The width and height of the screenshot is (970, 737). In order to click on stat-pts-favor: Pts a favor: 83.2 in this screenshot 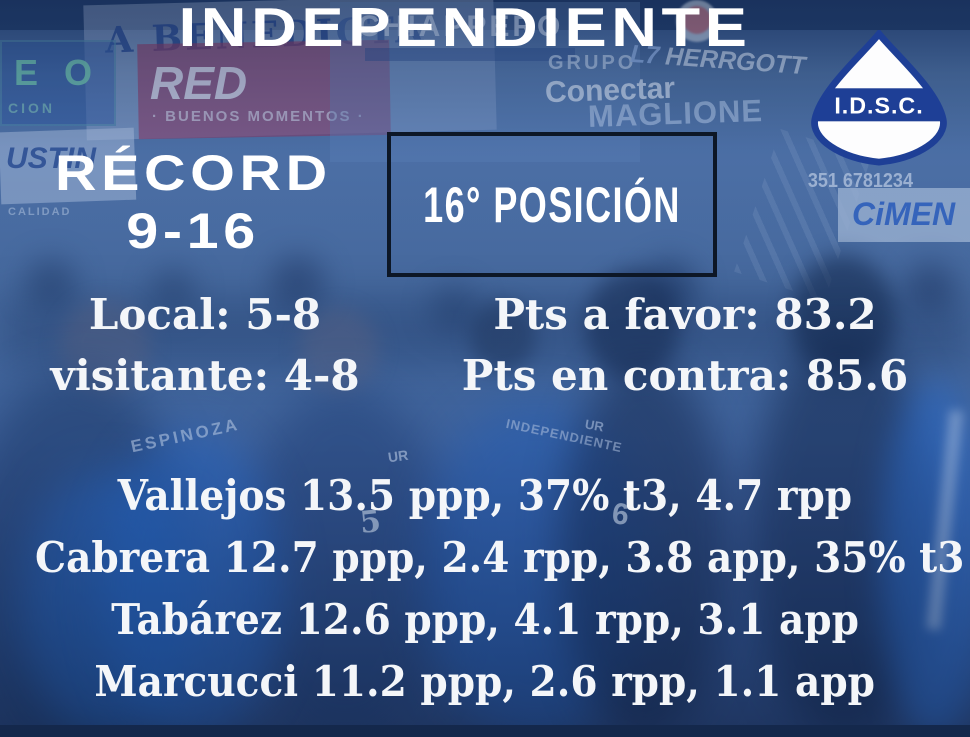, I will do `click(685, 314)`.